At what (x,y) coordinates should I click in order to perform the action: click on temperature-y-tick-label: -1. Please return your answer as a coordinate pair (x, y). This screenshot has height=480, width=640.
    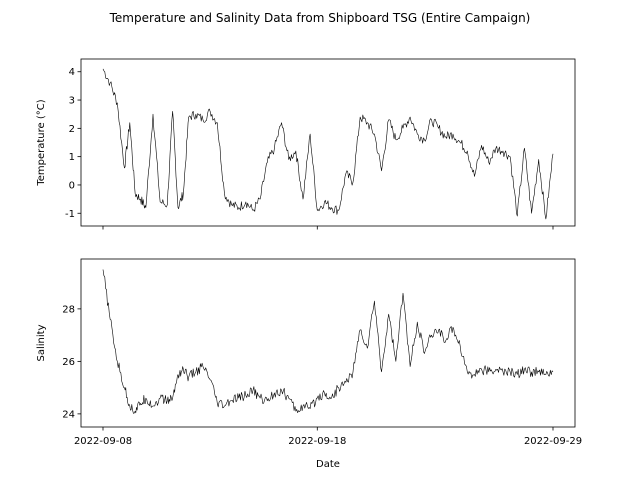
    Looking at the image, I should click on (70, 214).